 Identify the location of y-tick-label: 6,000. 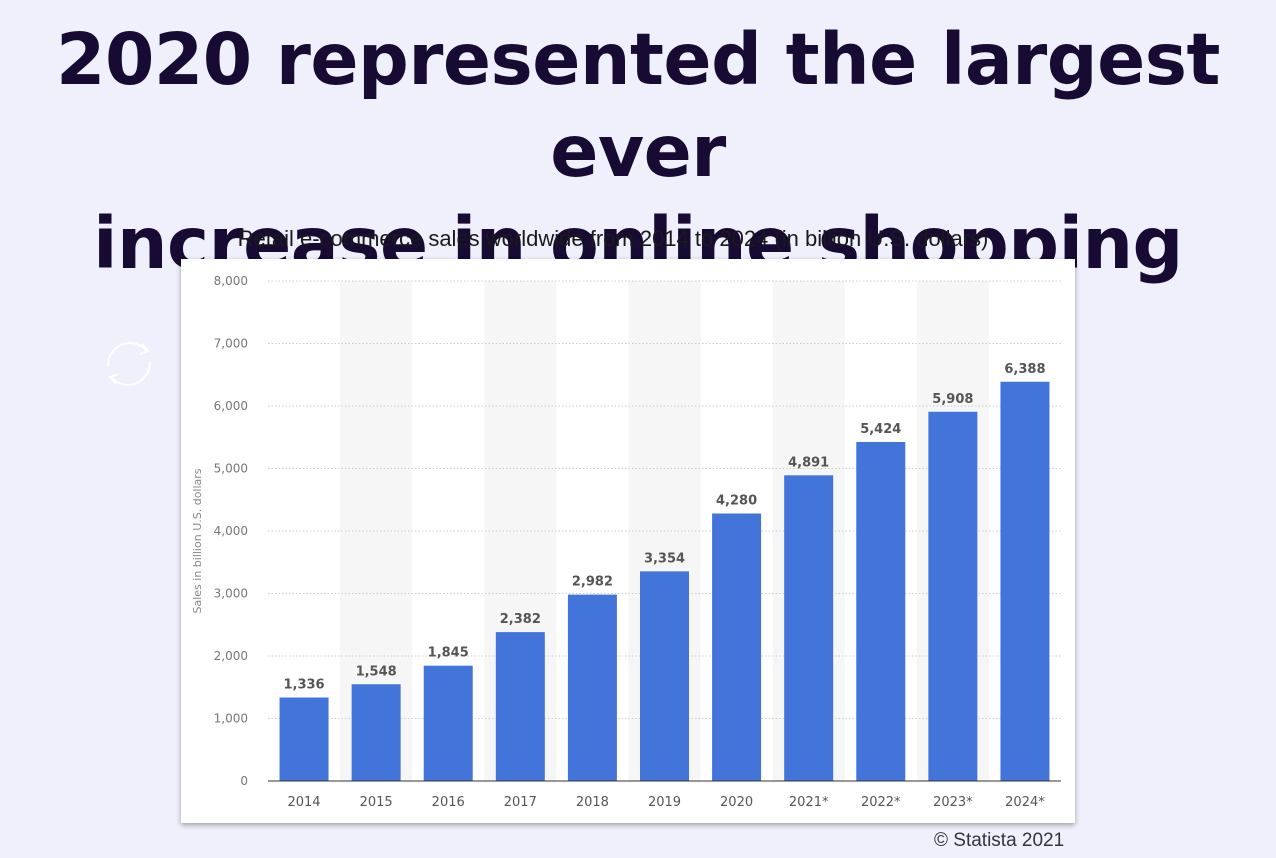
(231, 406).